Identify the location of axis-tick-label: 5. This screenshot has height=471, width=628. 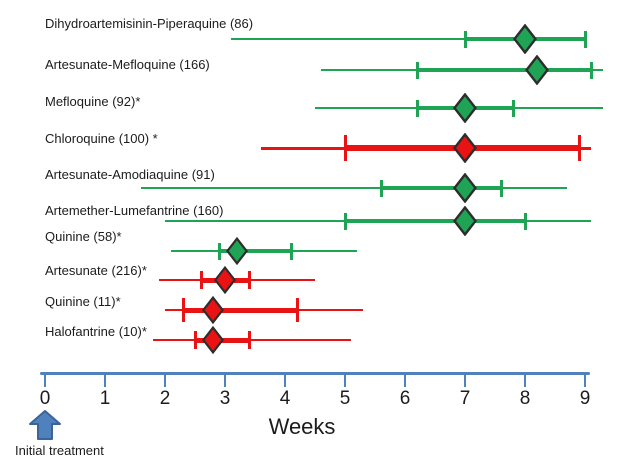
(345, 398).